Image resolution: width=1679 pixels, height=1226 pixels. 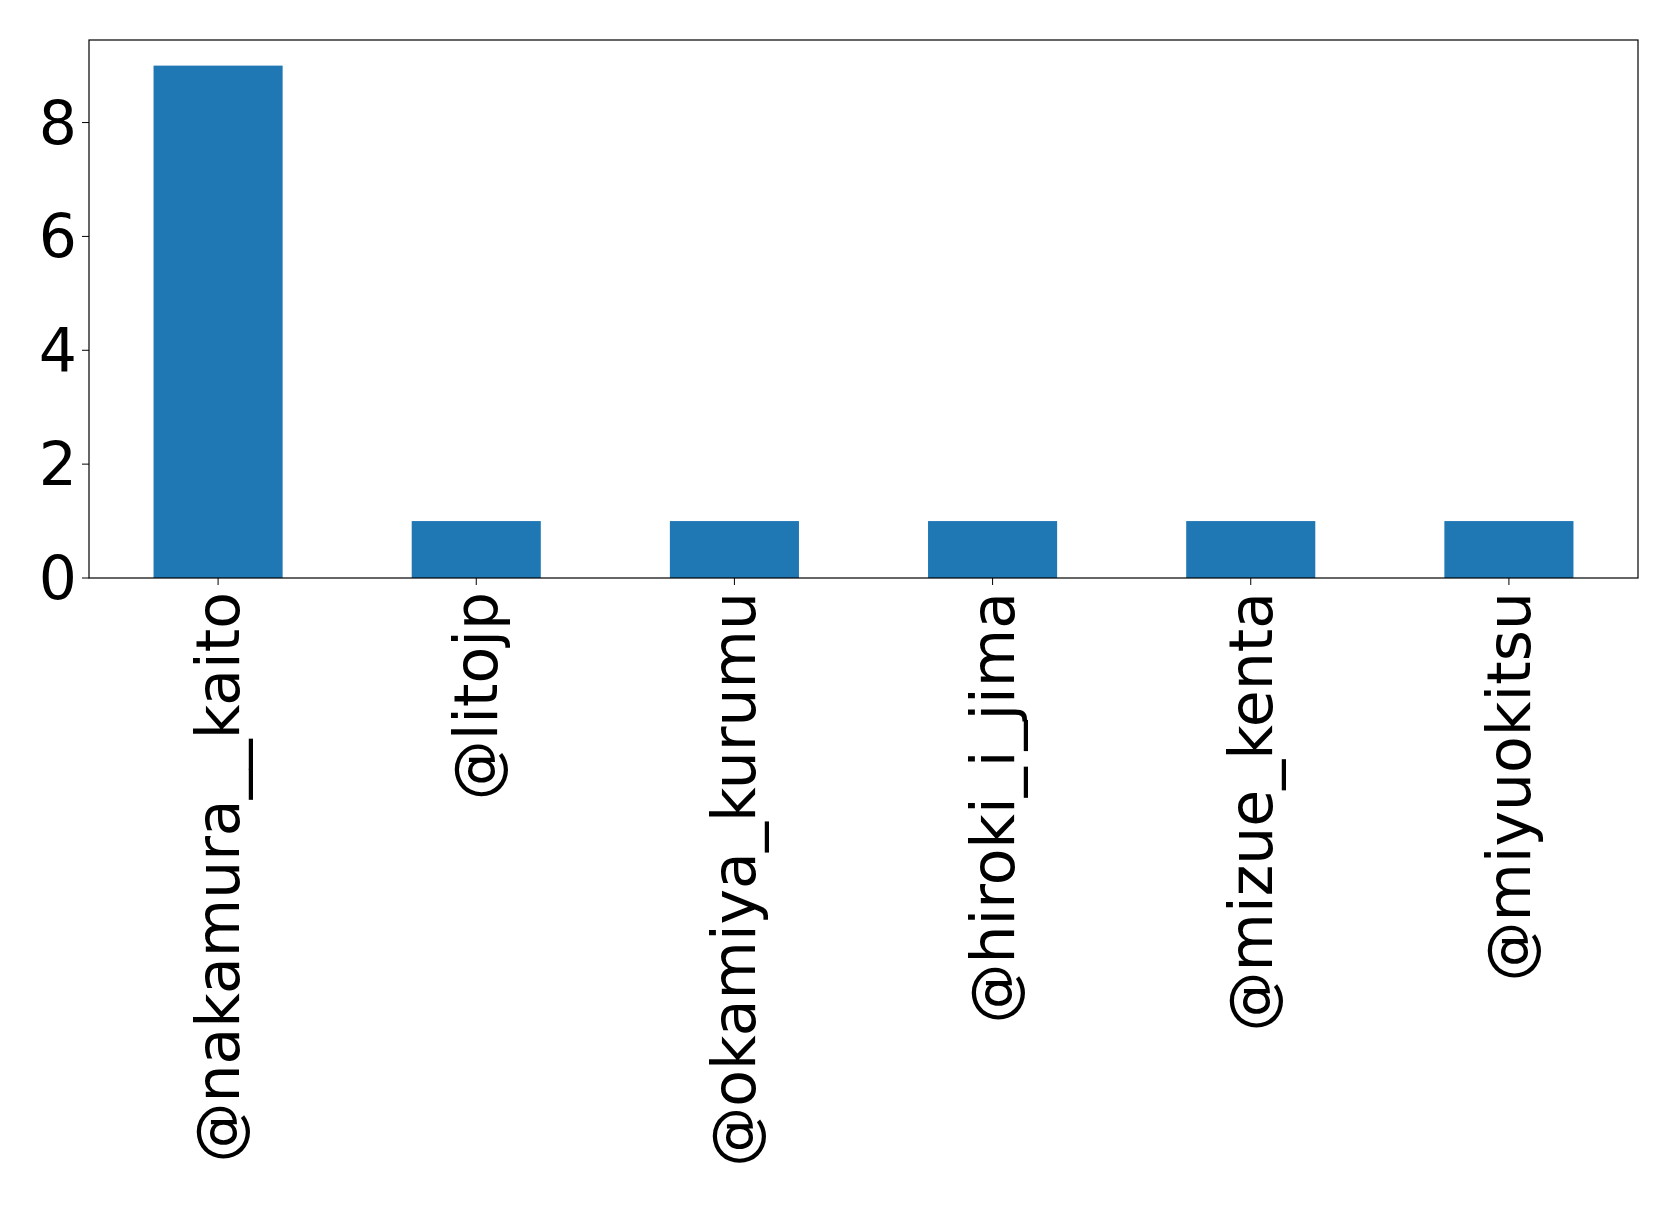 I want to click on x-tick-label: @okamiya_kurumu, so click(x=734, y=879).